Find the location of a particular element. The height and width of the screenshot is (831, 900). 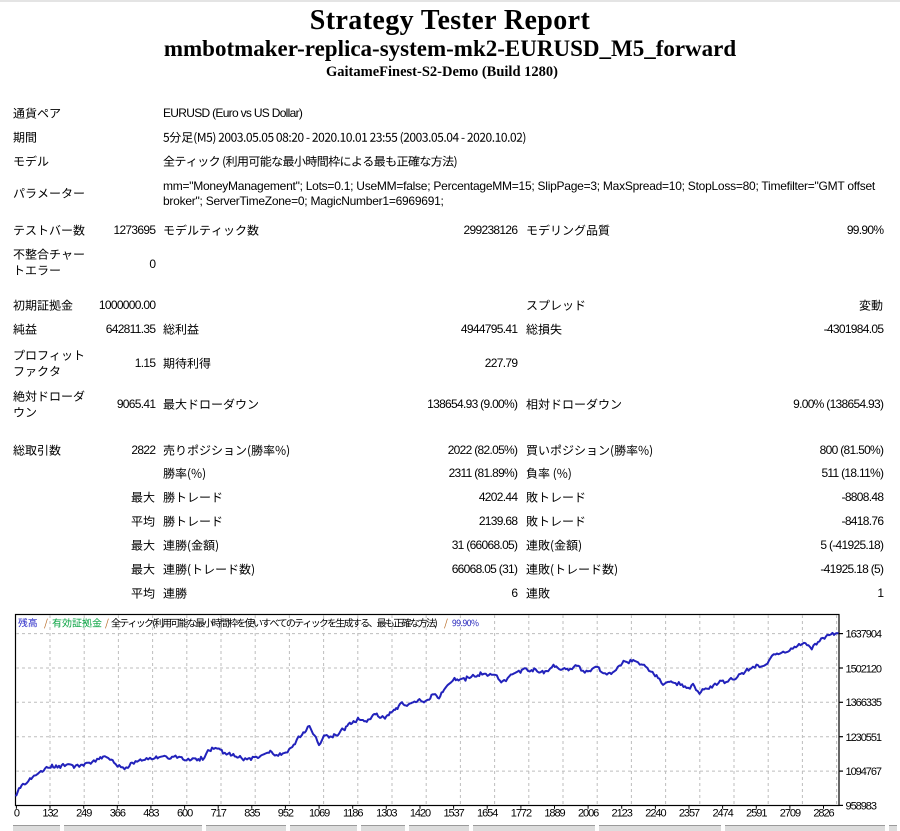

svg-text: 1230551 is located at coordinates (864, 738).